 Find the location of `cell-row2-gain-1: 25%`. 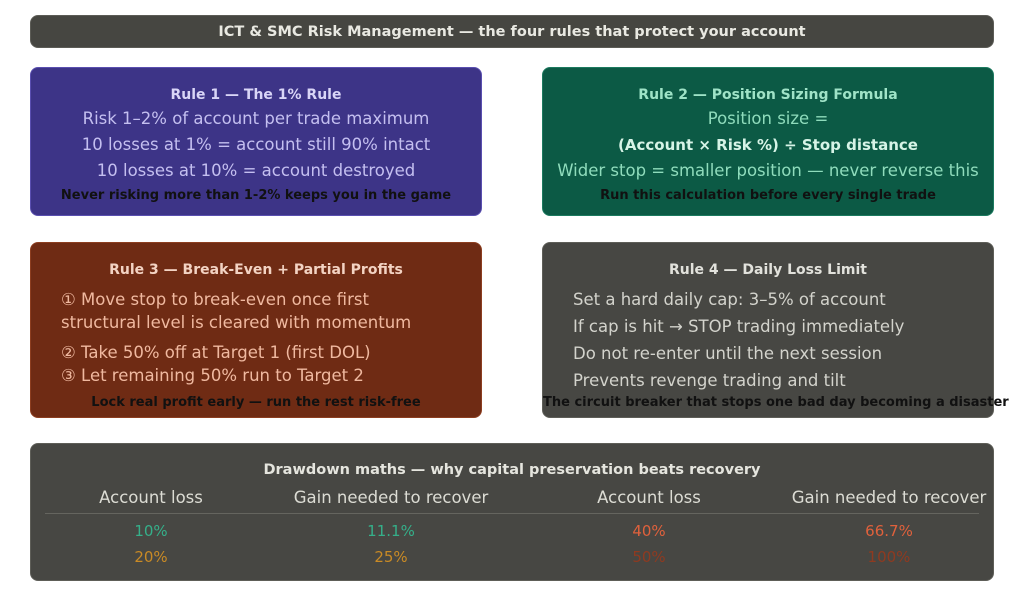

cell-row2-gain-1: 25% is located at coordinates (391, 557).